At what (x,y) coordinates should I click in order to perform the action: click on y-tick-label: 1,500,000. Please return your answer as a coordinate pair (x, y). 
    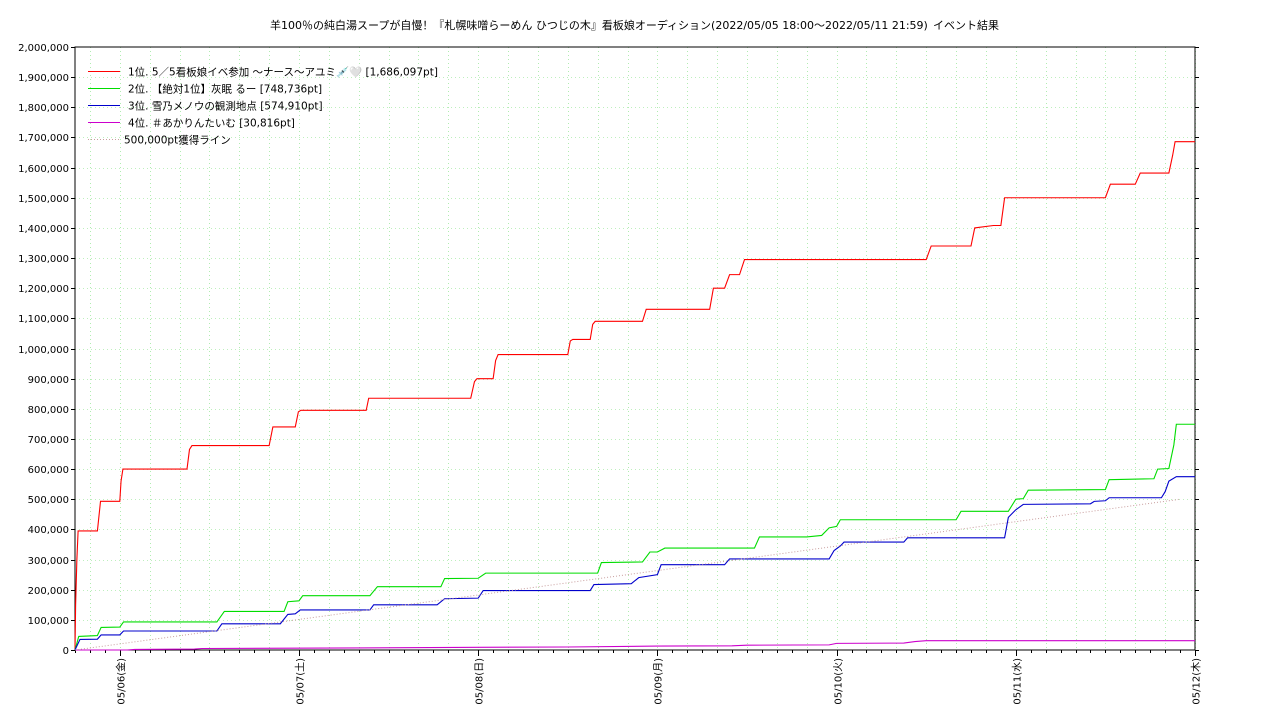
    Looking at the image, I should click on (43, 199).